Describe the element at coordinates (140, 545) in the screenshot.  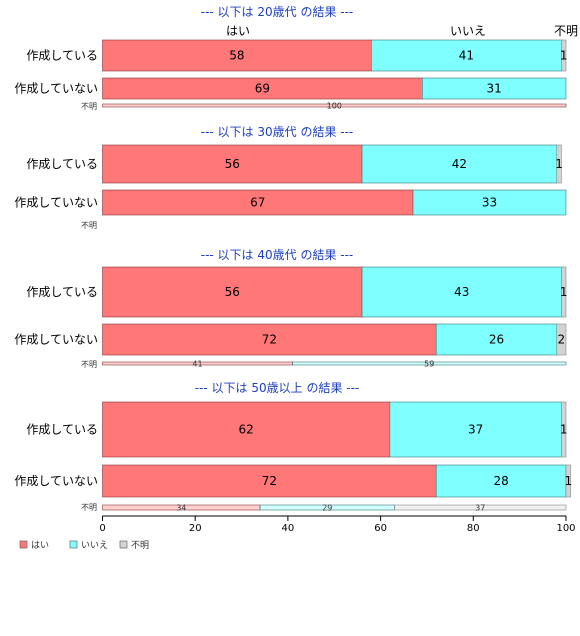
I see `legend-label: 不明` at that location.